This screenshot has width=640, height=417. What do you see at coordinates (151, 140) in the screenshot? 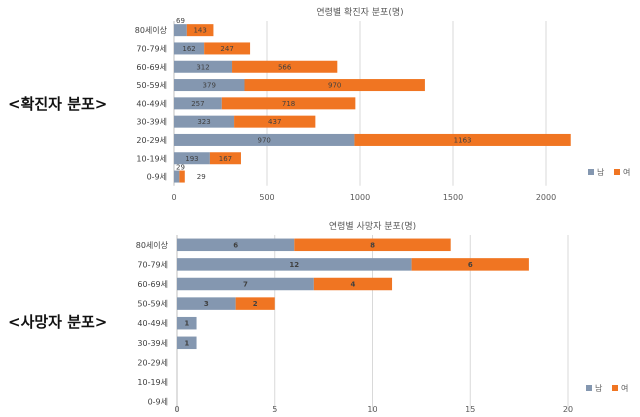
I see `cases-category-label: 20-29세` at bounding box center [151, 140].